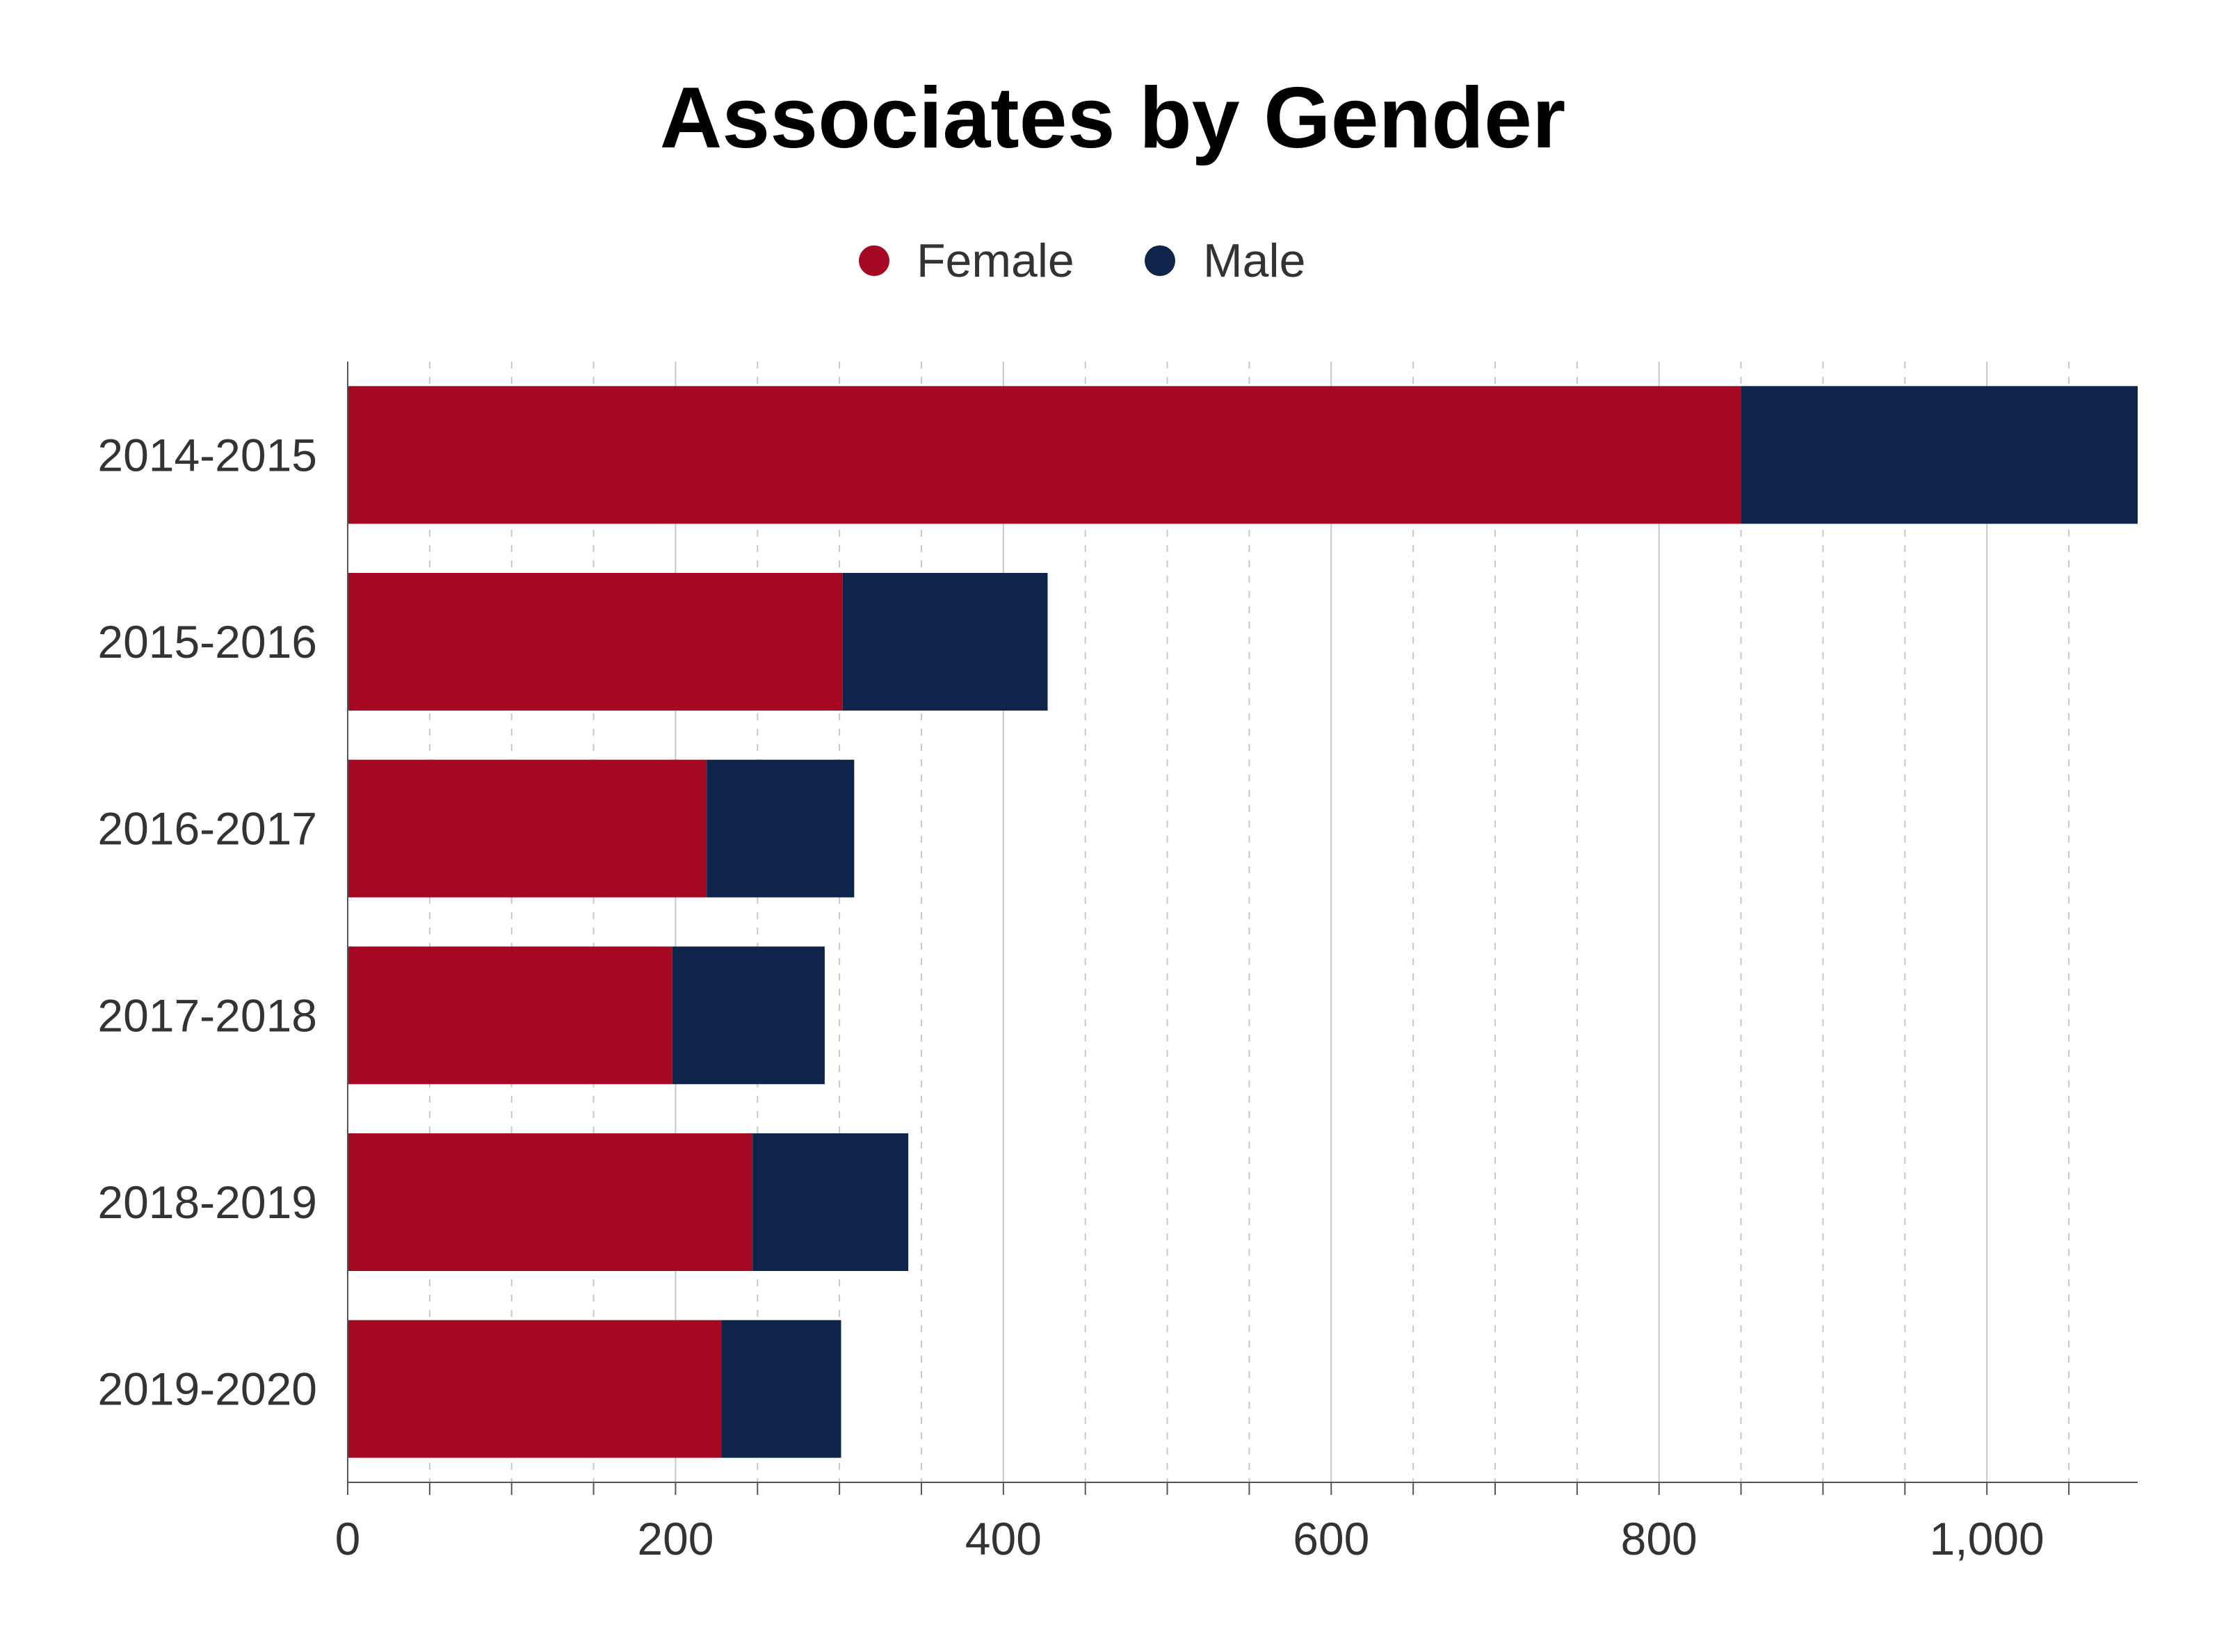 The width and height of the screenshot is (2226, 1652). I want to click on legend-marker-male, so click(1160, 260).